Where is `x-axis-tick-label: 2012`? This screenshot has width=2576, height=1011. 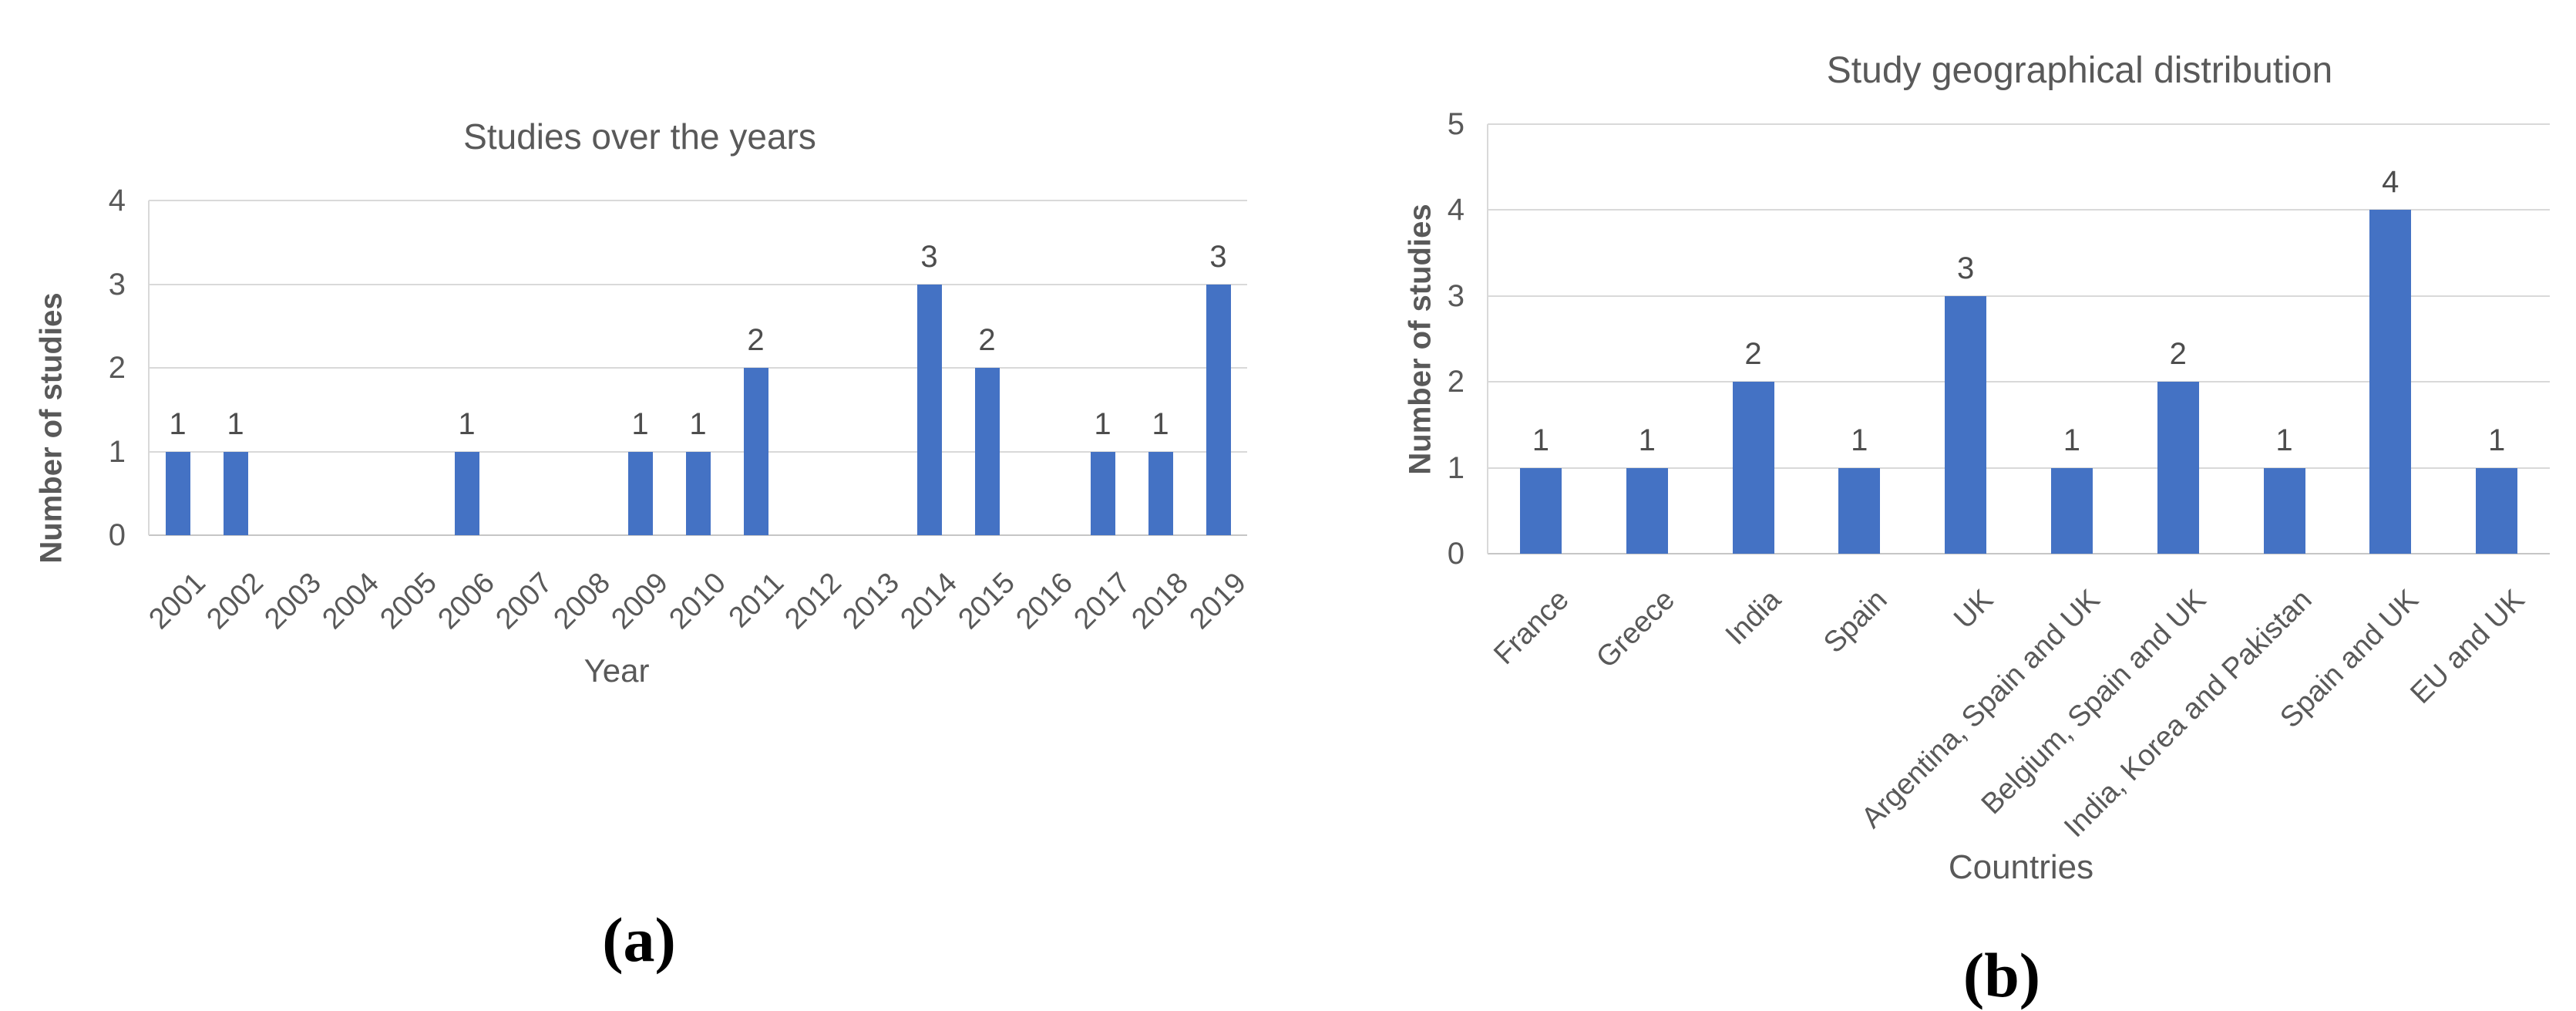
x-axis-tick-label: 2012 is located at coordinates (813, 601).